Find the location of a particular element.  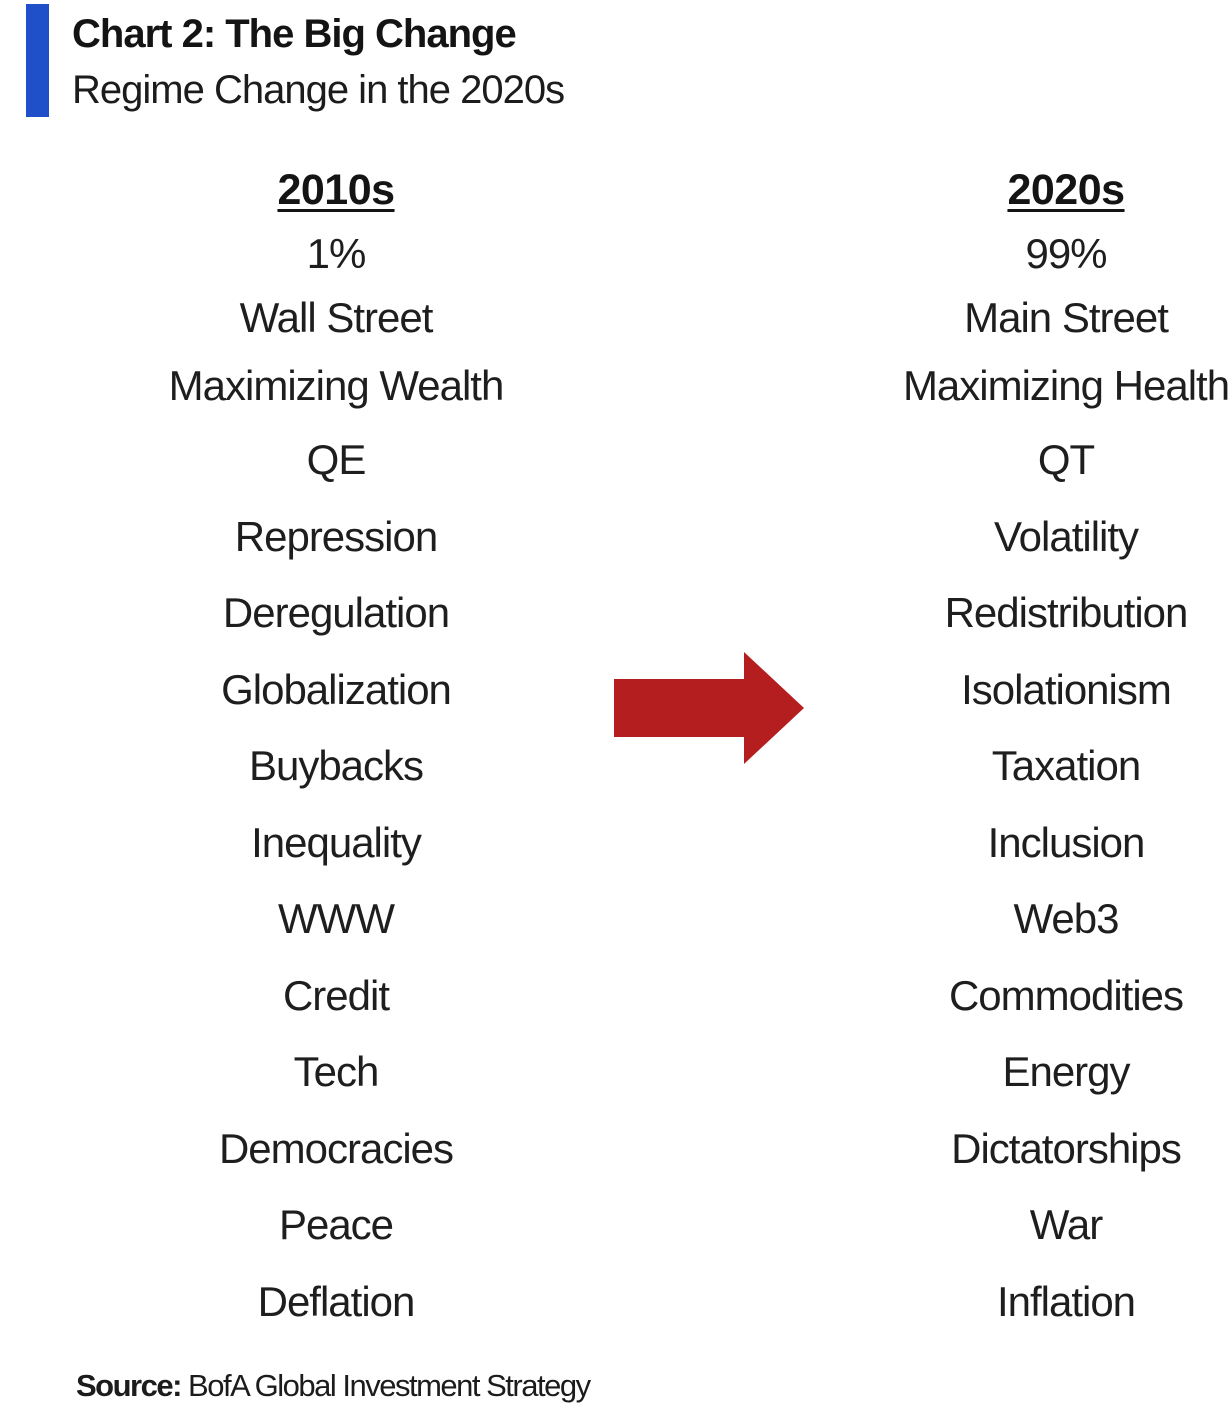

source-text: BofA Global Investment Strategy is located at coordinates (389, 1385).